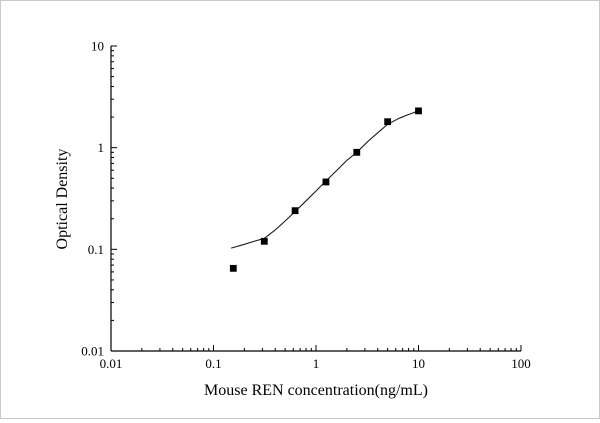  What do you see at coordinates (96, 249) in the screenshot?
I see `y-tick-label: 0.1` at bounding box center [96, 249].